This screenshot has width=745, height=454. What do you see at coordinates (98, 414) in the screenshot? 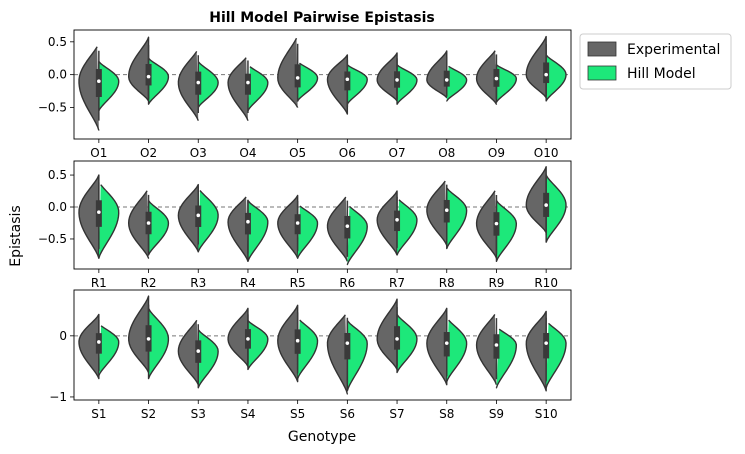
I see `x-tick-label-s1: S1` at bounding box center [98, 414].